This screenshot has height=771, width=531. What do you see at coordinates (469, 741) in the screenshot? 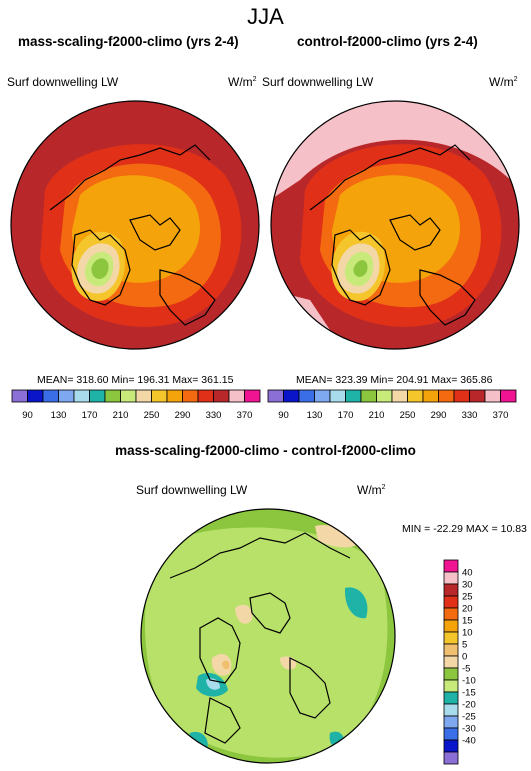
I see `colorbar-tick-label: -40` at bounding box center [469, 741].